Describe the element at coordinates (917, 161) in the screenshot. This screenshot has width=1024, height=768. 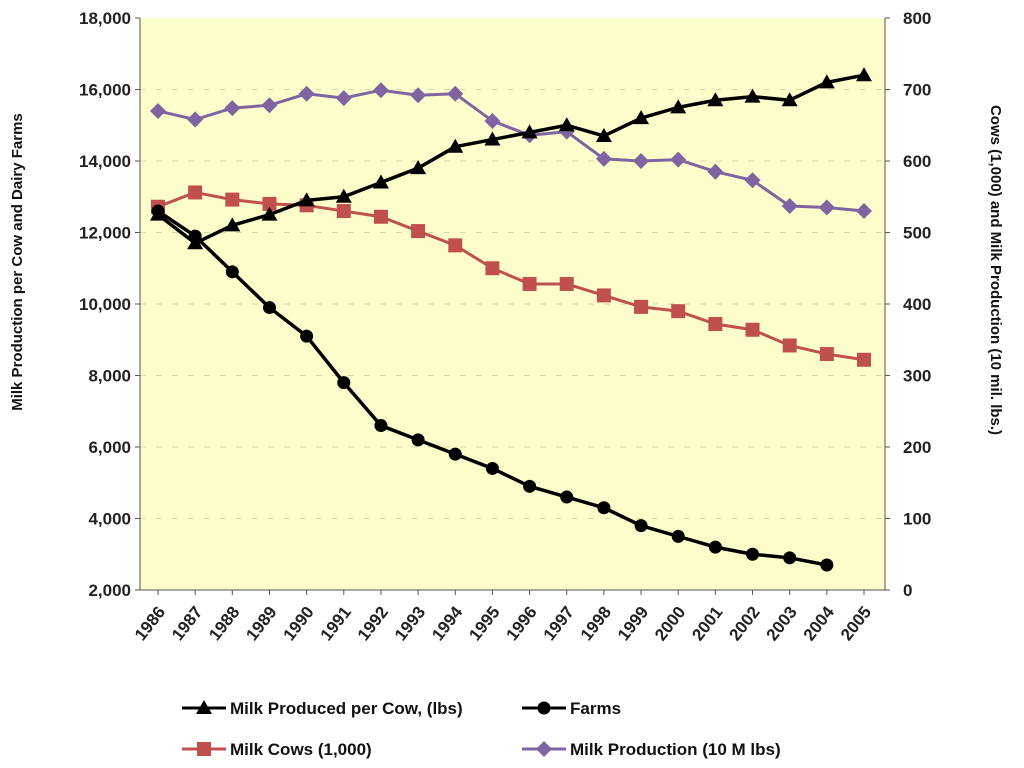
I see `right-tick-label: 600` at that location.